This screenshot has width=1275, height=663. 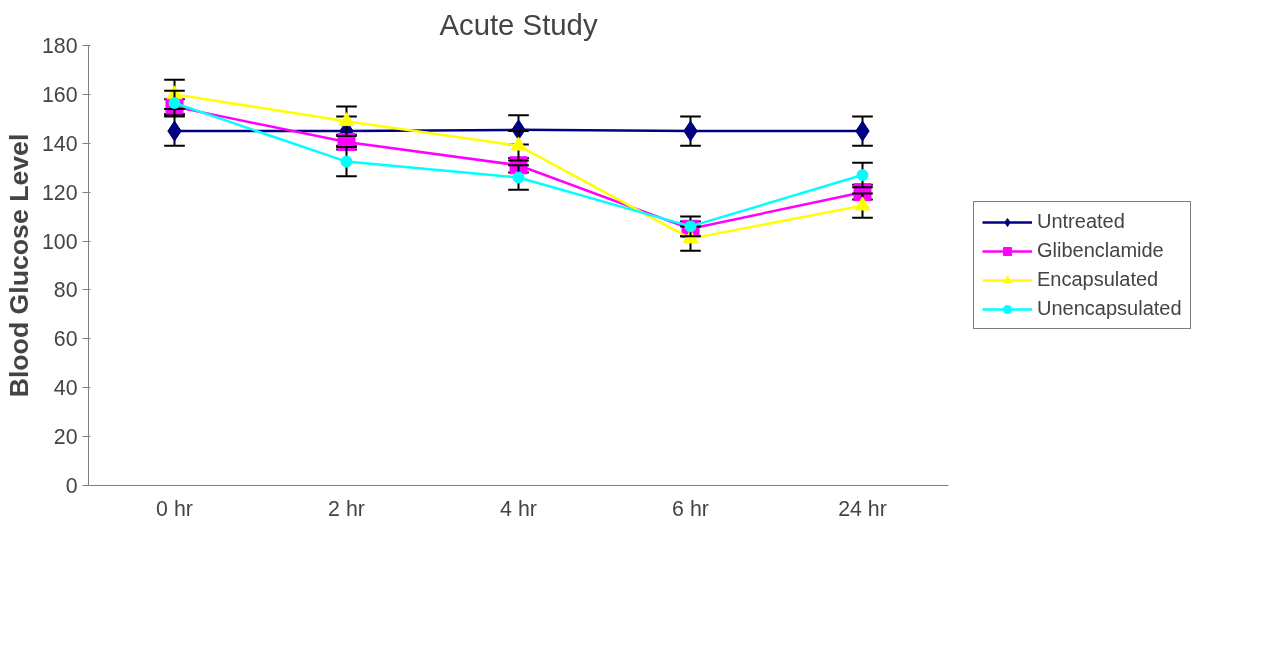 What do you see at coordinates (65, 290) in the screenshot?
I see `y-tick-label: 80` at bounding box center [65, 290].